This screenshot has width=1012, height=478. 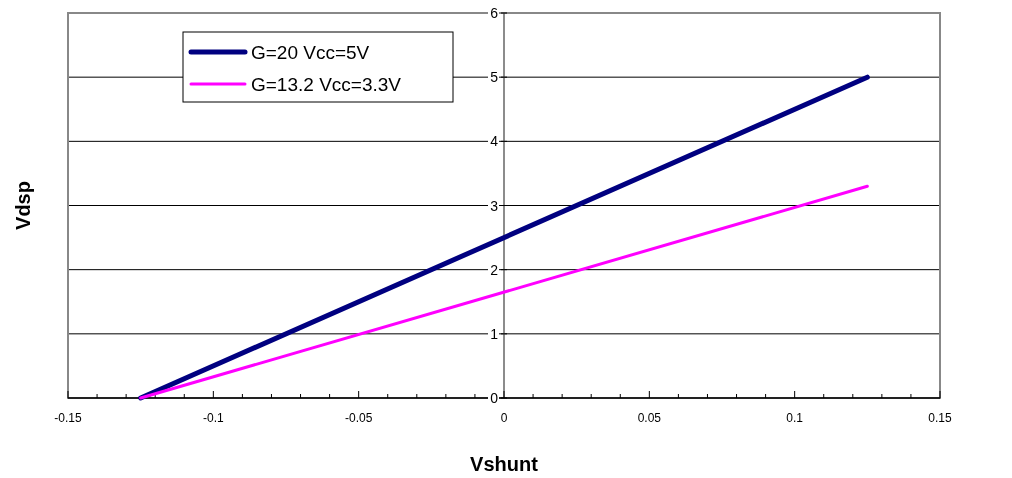 What do you see at coordinates (68, 418) in the screenshot?
I see `x-tick-label: -0.15` at bounding box center [68, 418].